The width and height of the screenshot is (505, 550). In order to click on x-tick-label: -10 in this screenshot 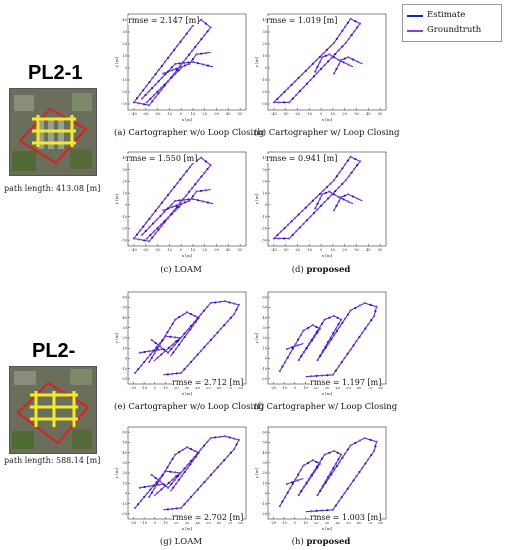, I will do `click(309, 250)`.